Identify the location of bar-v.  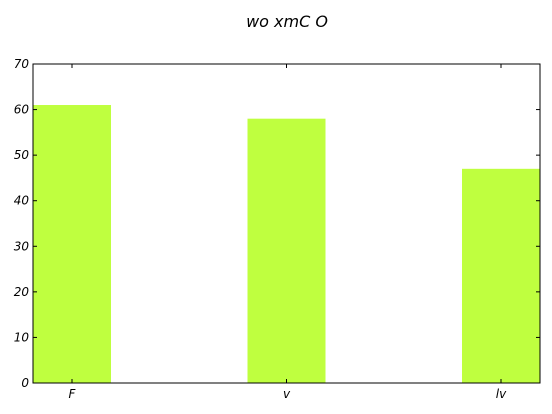
(286, 250).